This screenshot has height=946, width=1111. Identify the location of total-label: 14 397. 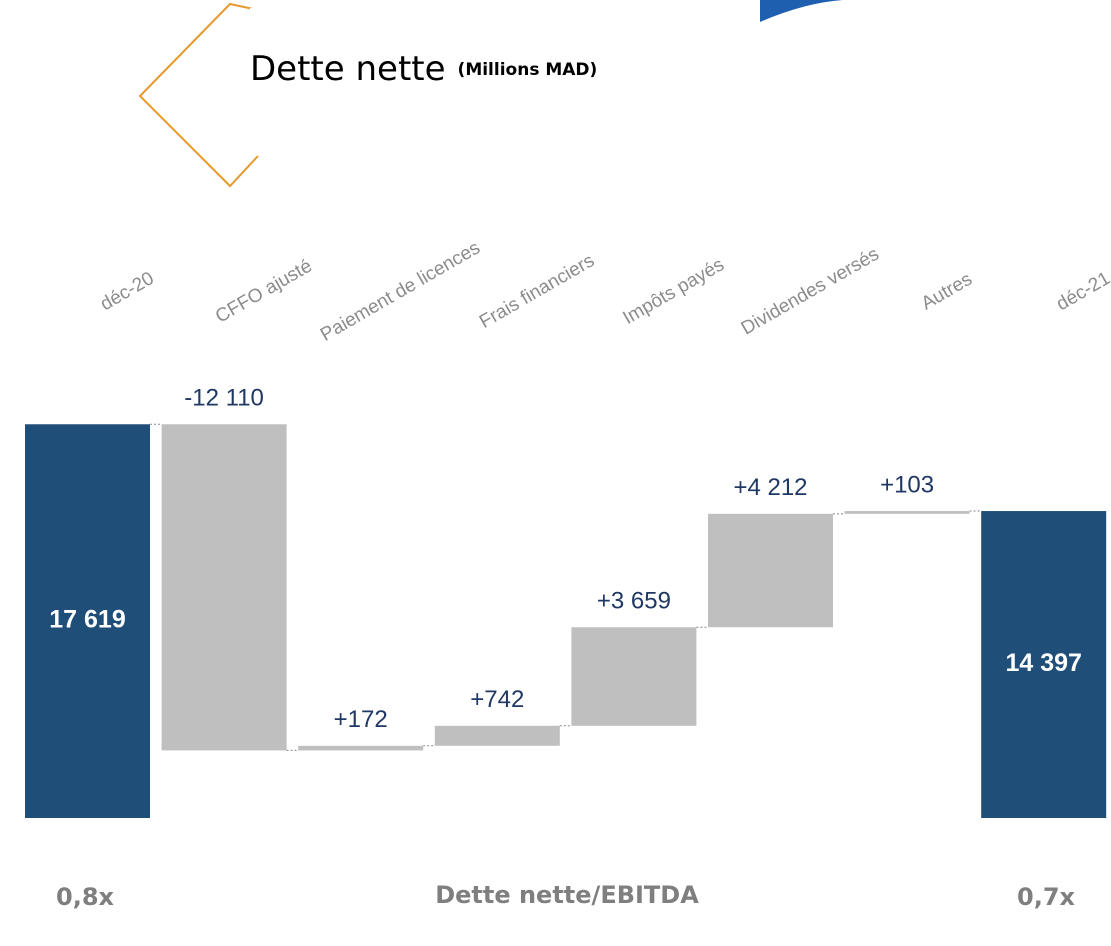
(1043, 663).